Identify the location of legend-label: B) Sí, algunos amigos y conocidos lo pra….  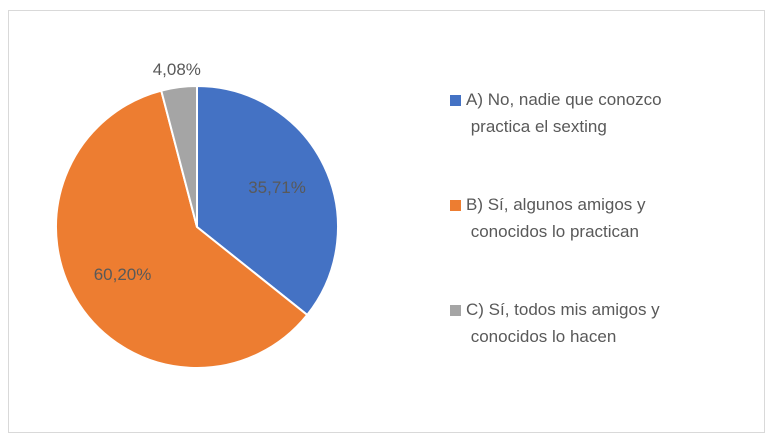
(556, 218).